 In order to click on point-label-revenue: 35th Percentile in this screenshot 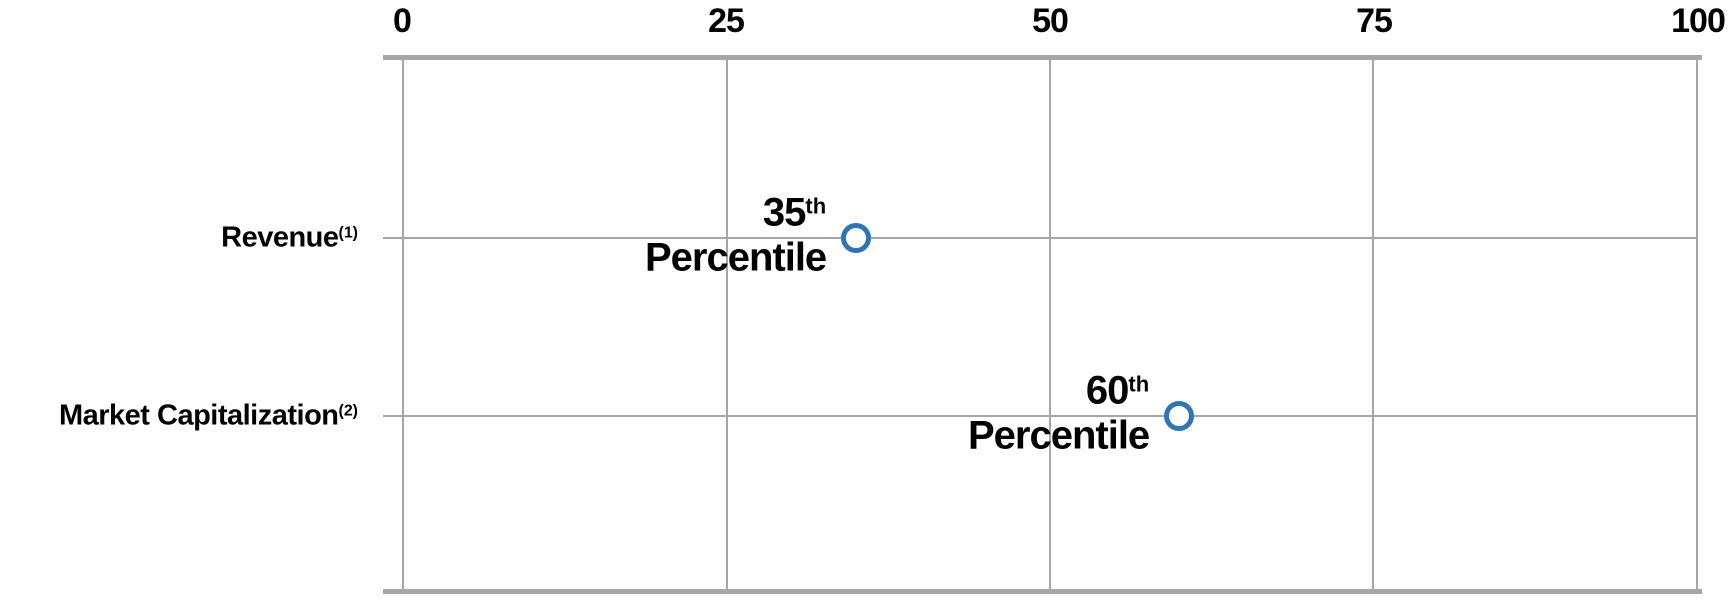, I will do `click(735, 235)`.